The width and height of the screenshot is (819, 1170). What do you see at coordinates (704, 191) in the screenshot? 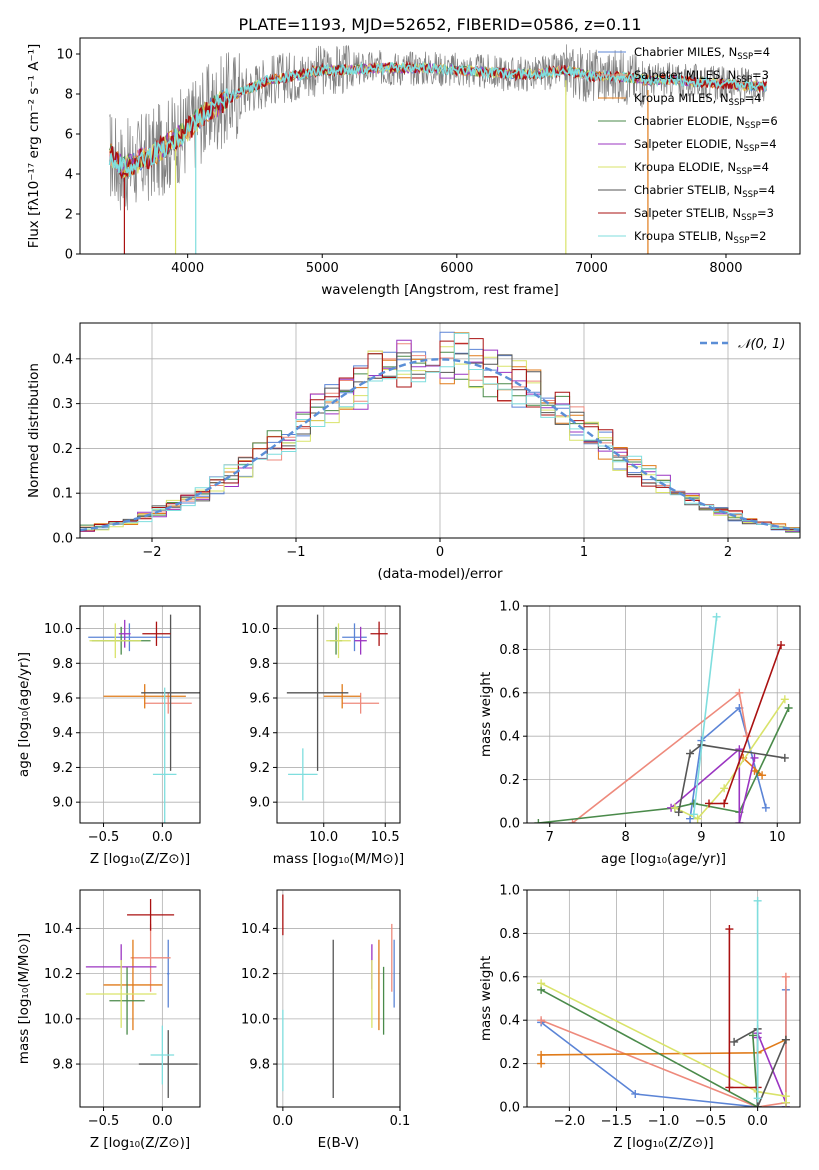
I see `legend-label-chabrier_stelib: Chabrier STELIB, NSSP=4` at bounding box center [704, 191].